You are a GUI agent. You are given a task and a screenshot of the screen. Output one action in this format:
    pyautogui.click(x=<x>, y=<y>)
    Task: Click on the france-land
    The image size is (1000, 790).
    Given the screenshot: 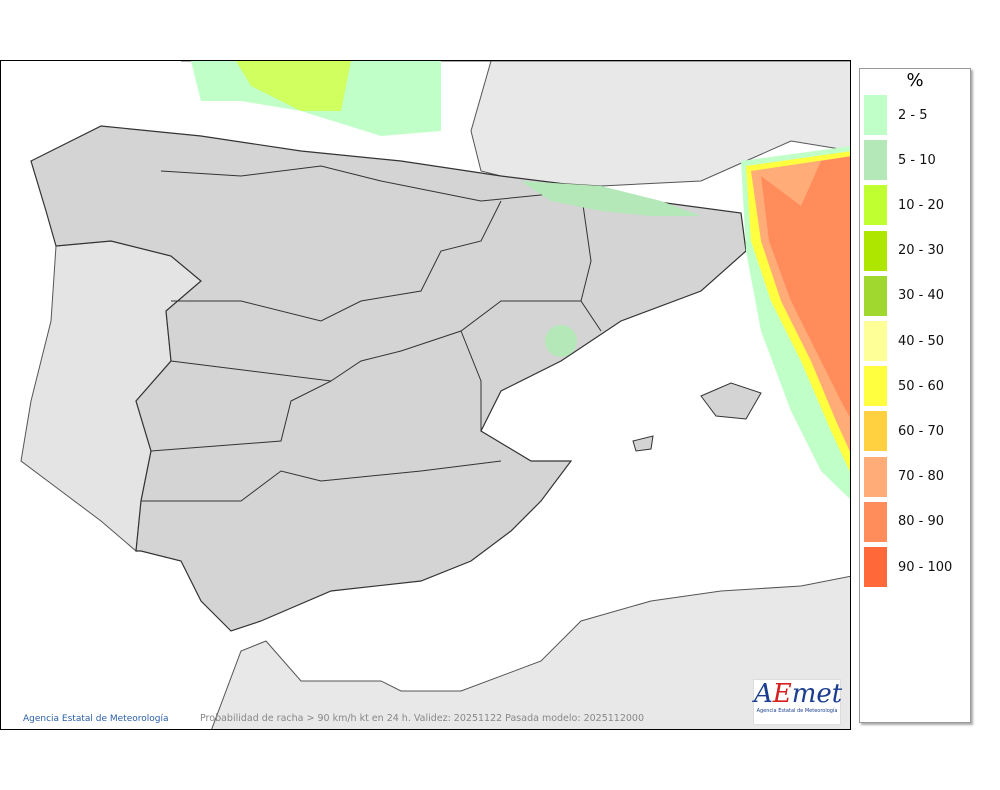 What is the action you would take?
    pyautogui.click(x=515, y=124)
    